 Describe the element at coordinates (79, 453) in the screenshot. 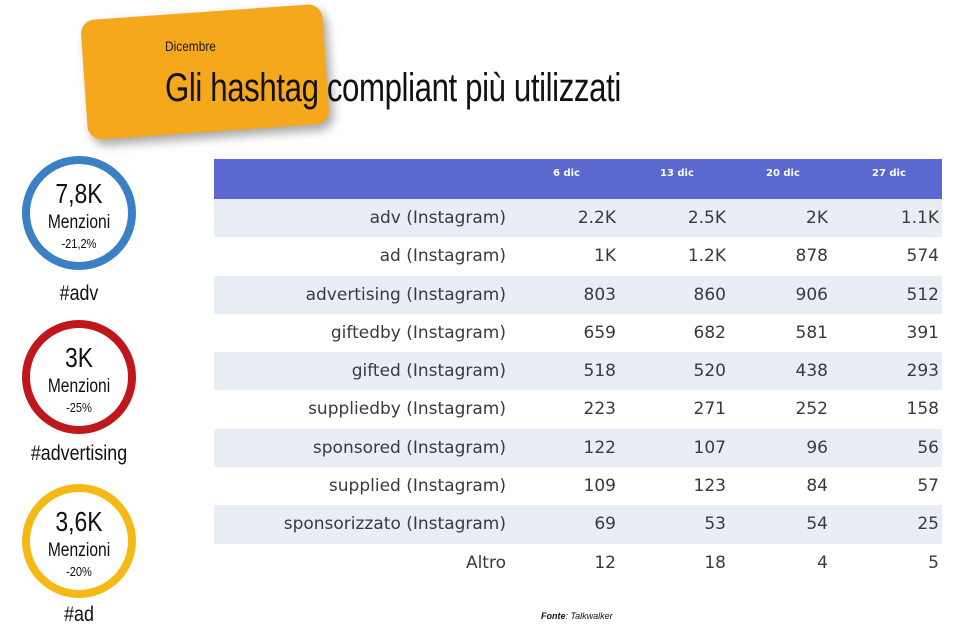

I see `stat-hashtag-advertising: #advertising` at that location.